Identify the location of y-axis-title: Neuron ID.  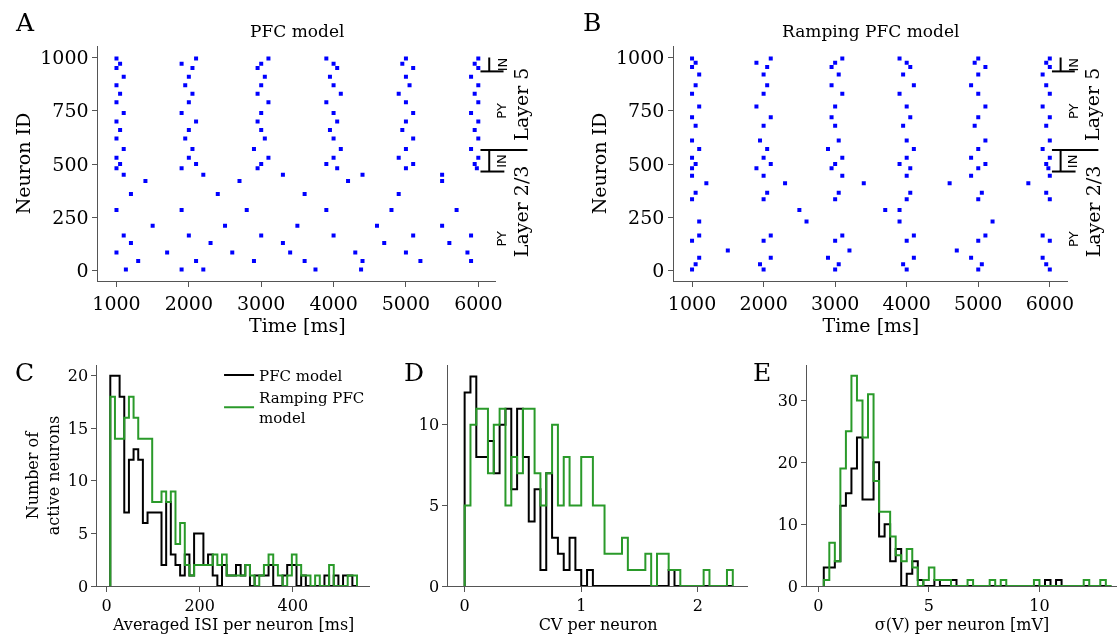
(598, 163).